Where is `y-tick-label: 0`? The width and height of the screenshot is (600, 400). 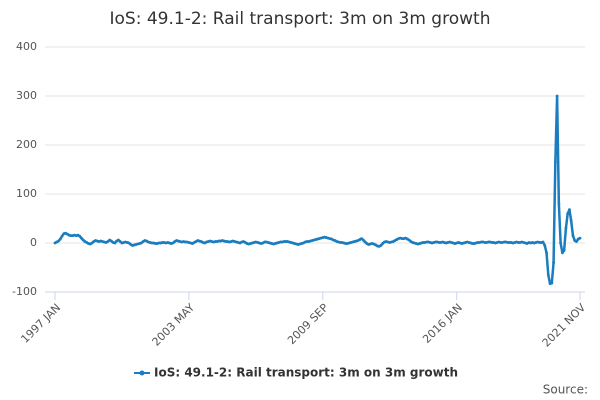 y-tick-label: 0 is located at coordinates (33, 242).